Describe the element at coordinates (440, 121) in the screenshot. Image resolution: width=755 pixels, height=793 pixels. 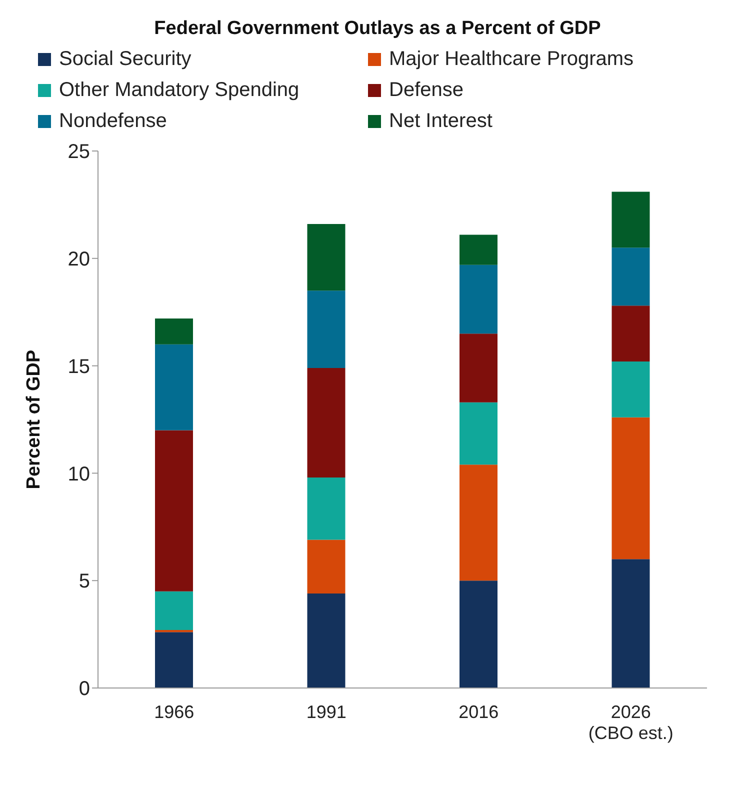
I see `legend-label: Net Interest` at that location.